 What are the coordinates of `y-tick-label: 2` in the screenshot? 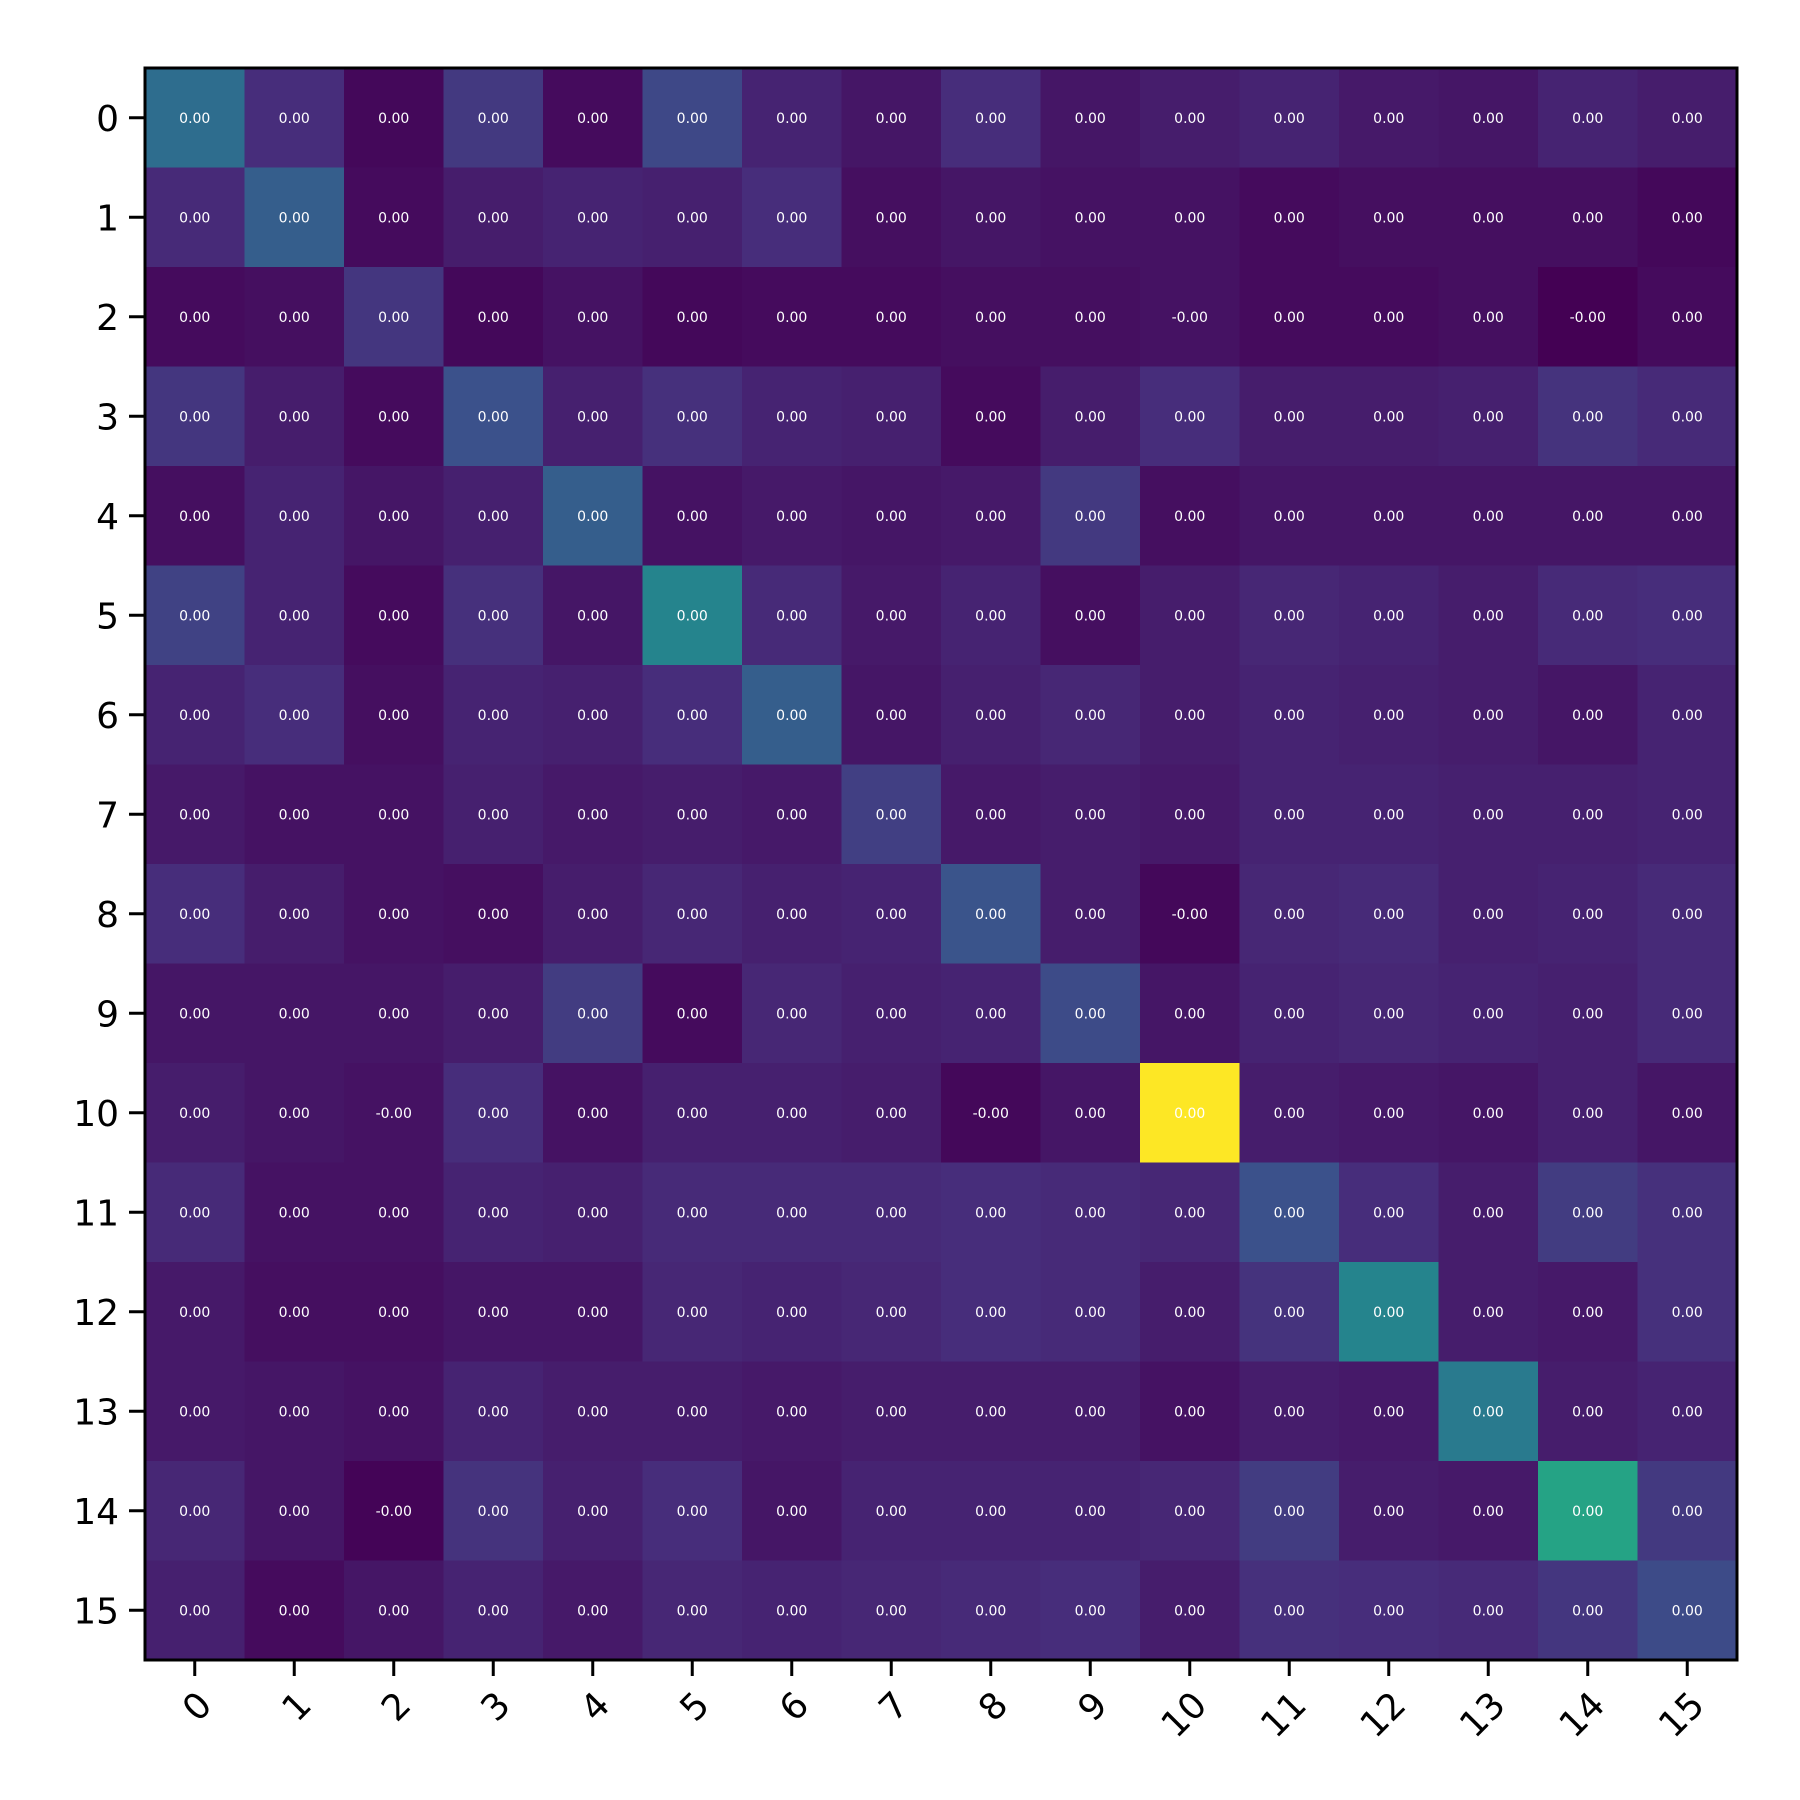 It's located at (107, 318).